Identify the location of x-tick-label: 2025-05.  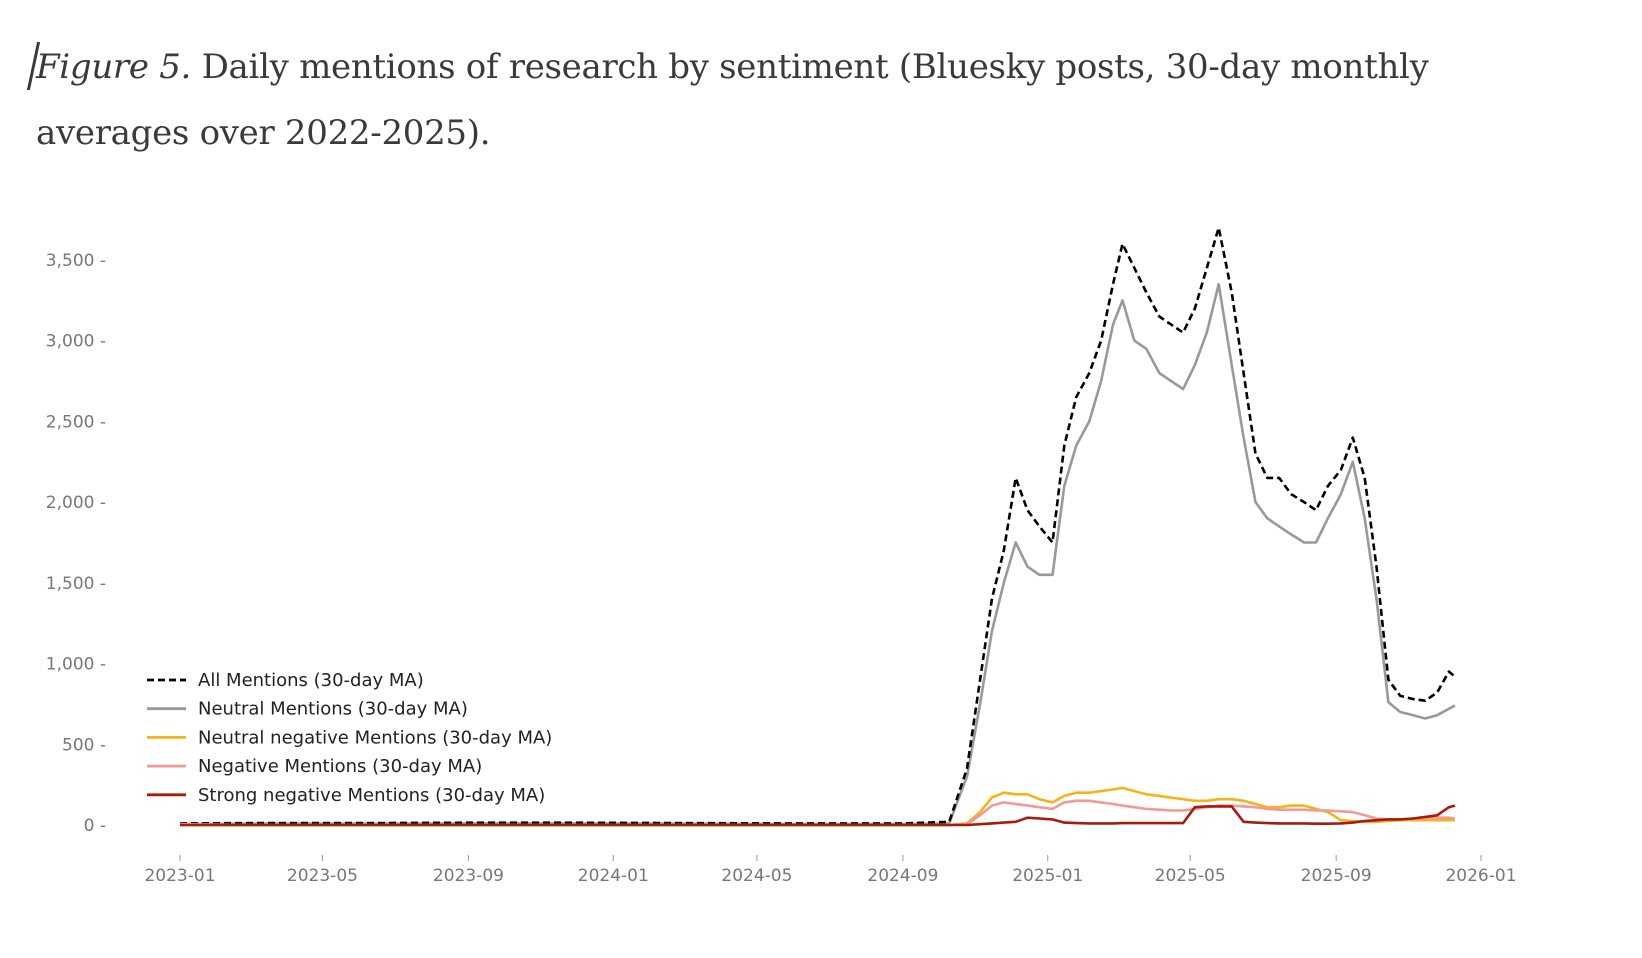
(1190, 876).